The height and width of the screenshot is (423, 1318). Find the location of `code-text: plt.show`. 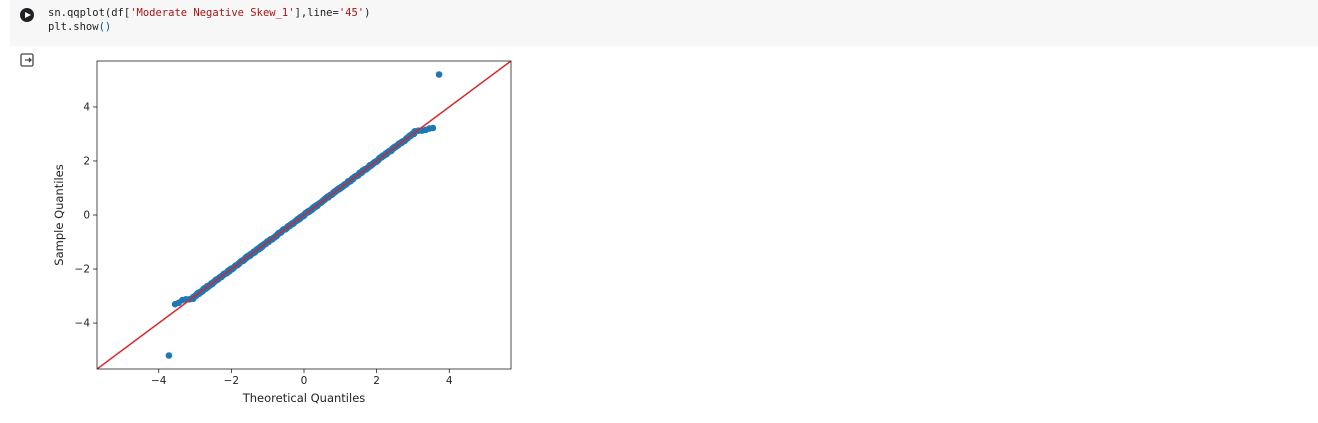

code-text: plt.show is located at coordinates (73, 27).